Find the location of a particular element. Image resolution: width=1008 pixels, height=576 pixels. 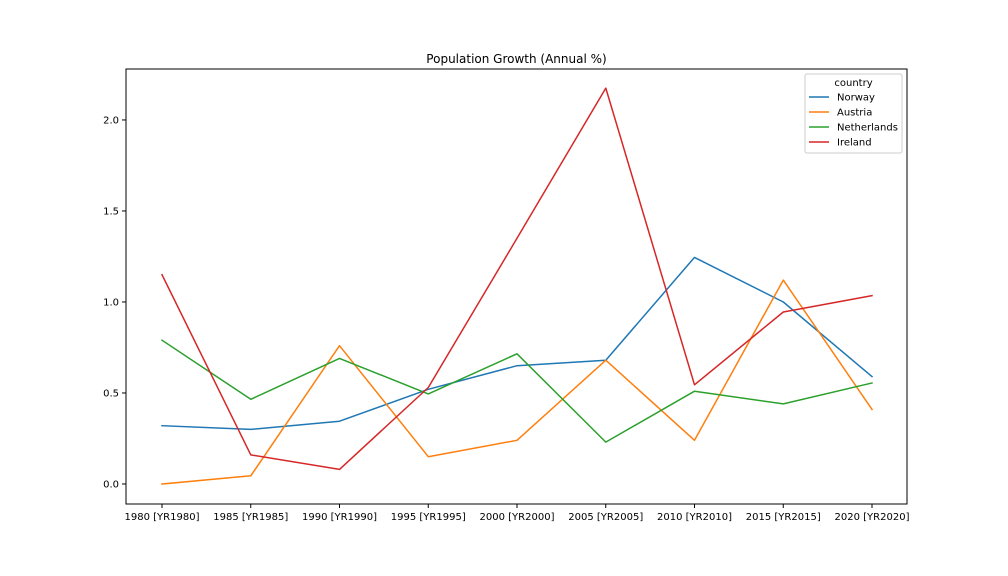

x-tick-label-0: 1980 [YR1980] is located at coordinates (162, 517).